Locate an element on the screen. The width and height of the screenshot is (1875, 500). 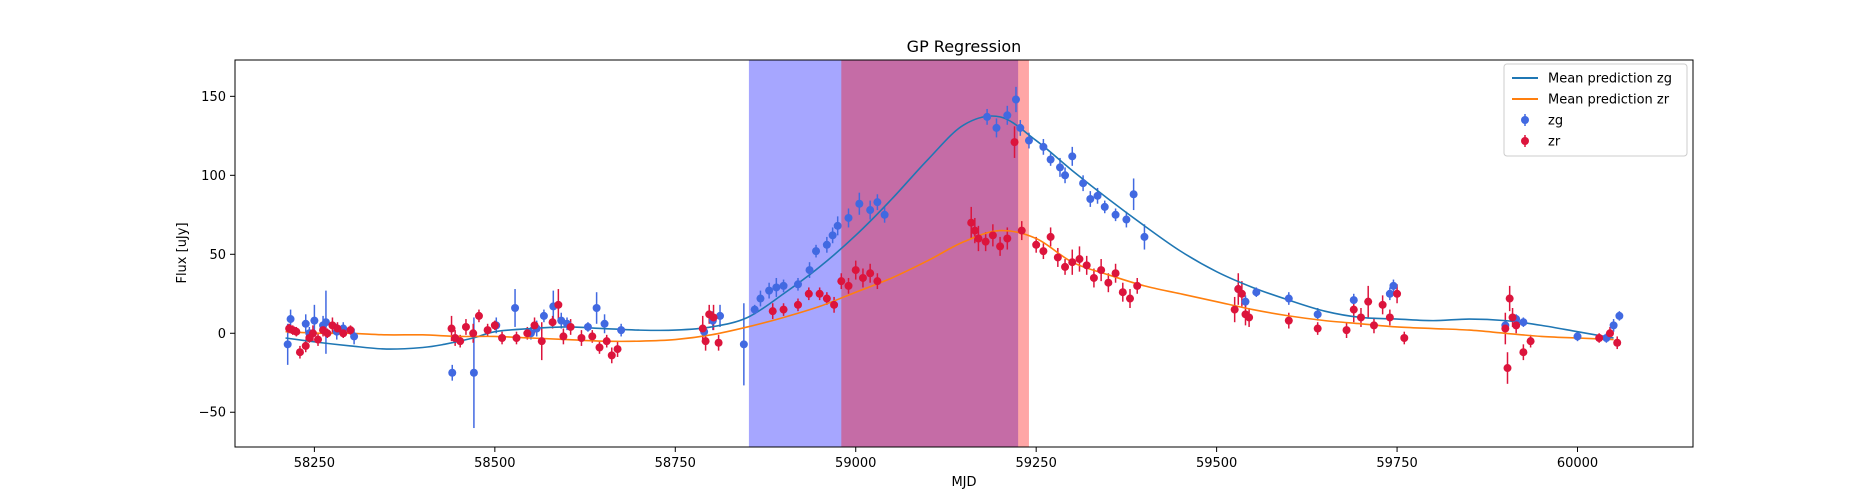
legend-label: Mean prediction zr is located at coordinates (1609, 100).